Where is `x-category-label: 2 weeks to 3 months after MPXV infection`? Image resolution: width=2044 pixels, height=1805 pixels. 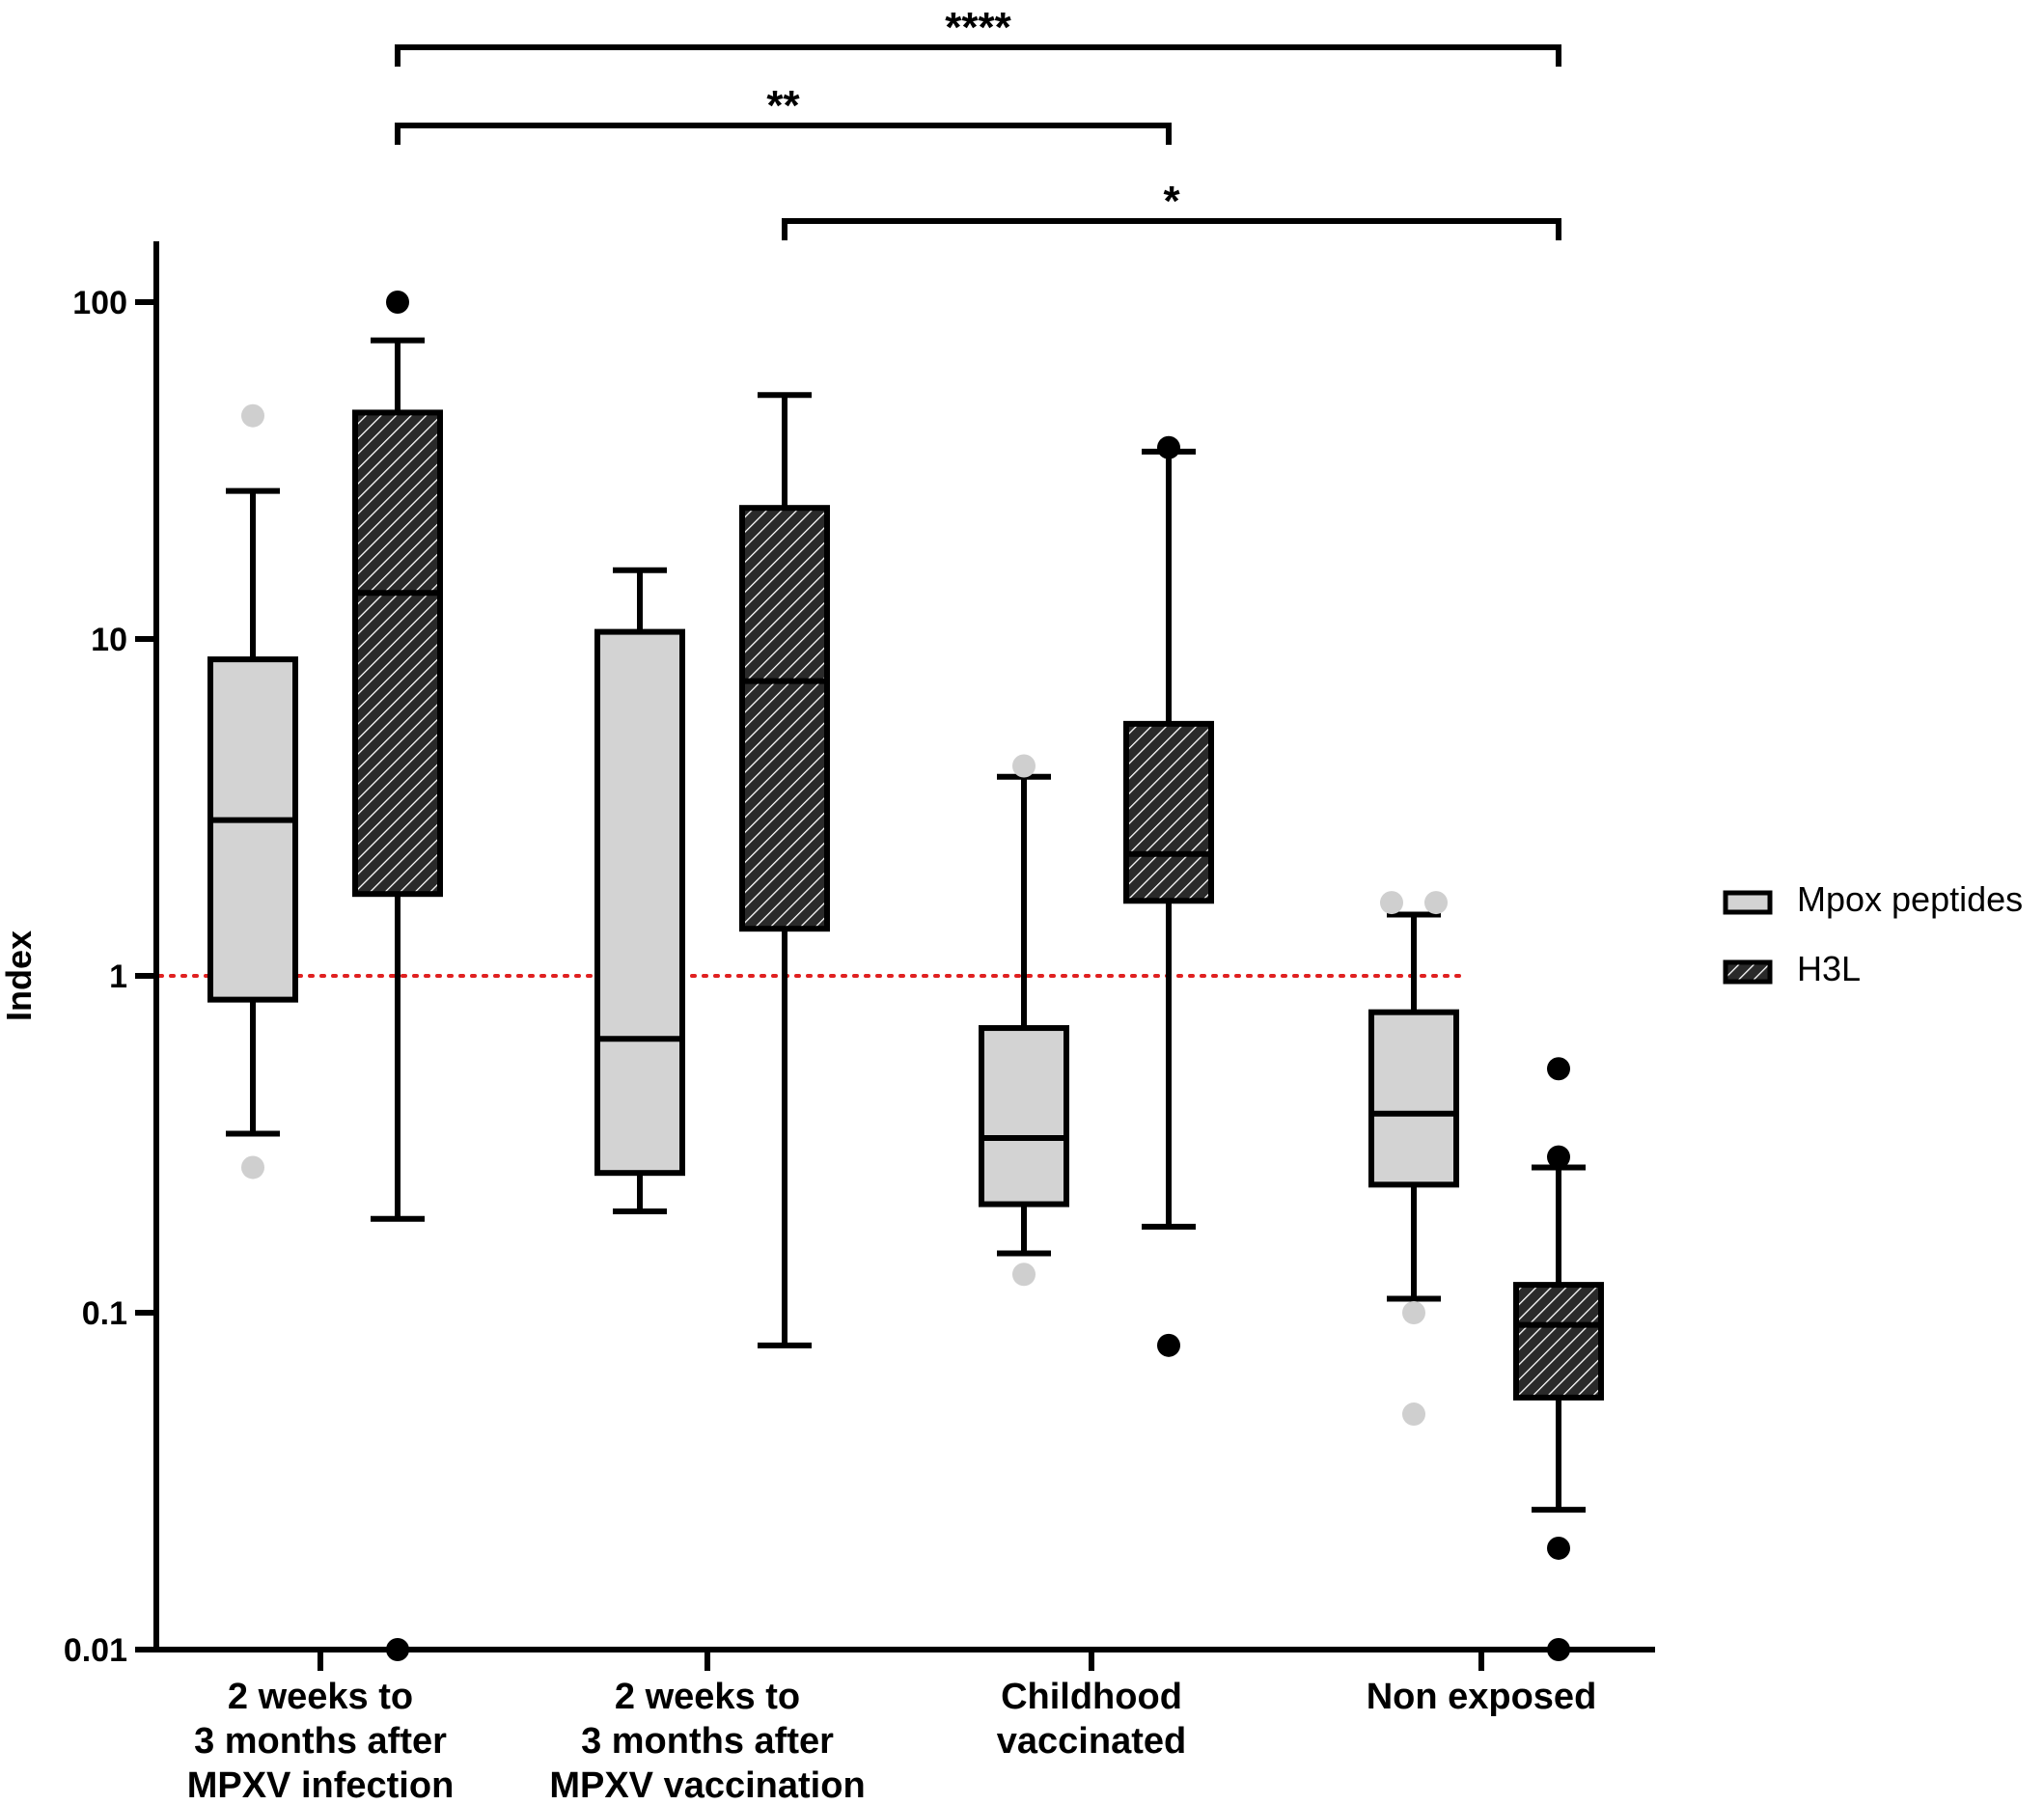
x-category-label: 2 weeks to 3 months after MPXV infection is located at coordinates (321, 1741).